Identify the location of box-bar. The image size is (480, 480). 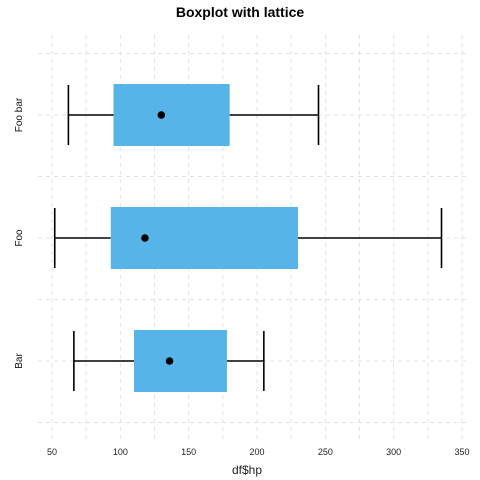
(169, 361).